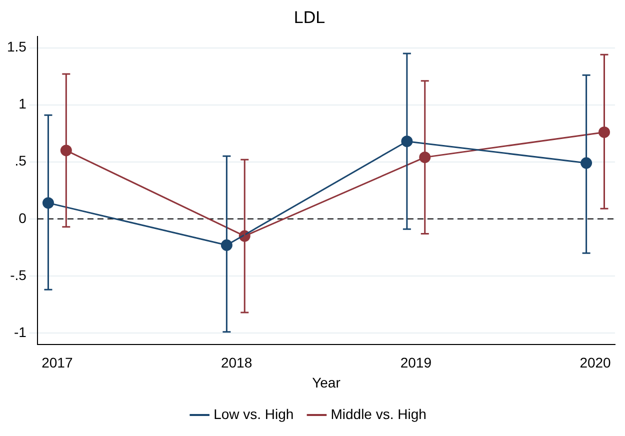  I want to click on y-tick-label: 1.5, so click(16, 46).